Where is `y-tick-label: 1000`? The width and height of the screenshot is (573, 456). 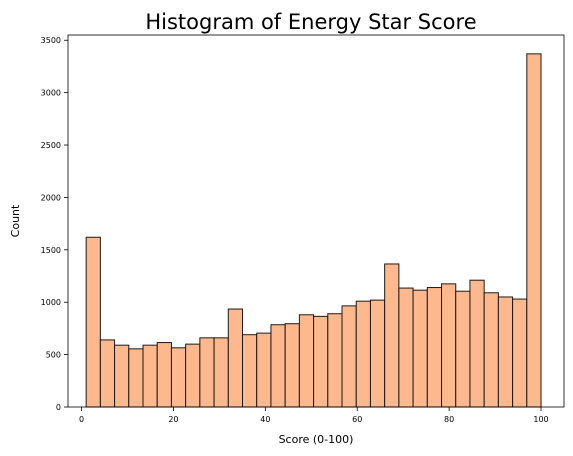 y-tick-label: 1000 is located at coordinates (51, 302).